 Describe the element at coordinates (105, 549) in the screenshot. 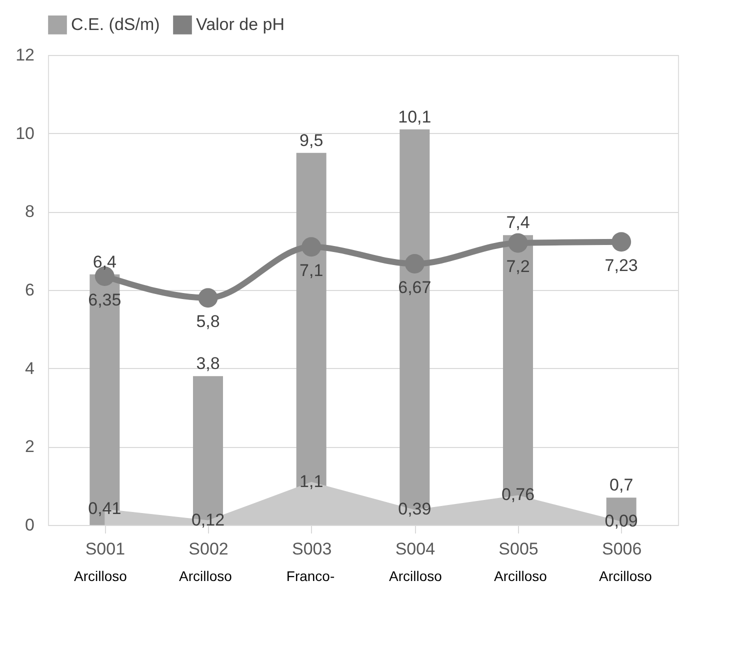

I see `x-tick-label: S001` at that location.